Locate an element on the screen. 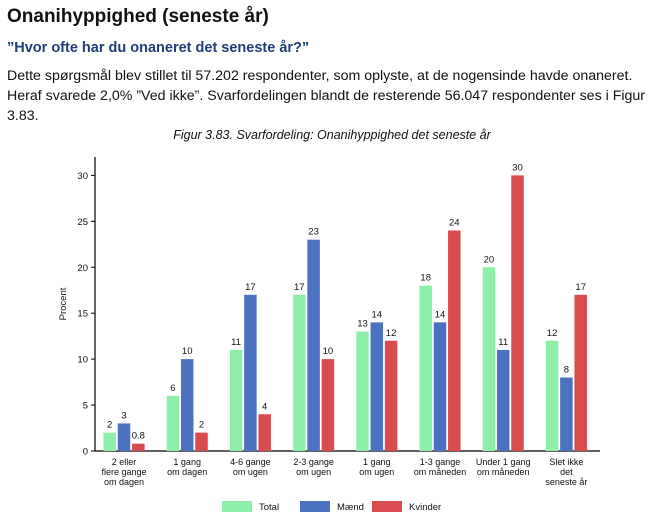  x-tick-label: Slet ikke is located at coordinates (566, 462).